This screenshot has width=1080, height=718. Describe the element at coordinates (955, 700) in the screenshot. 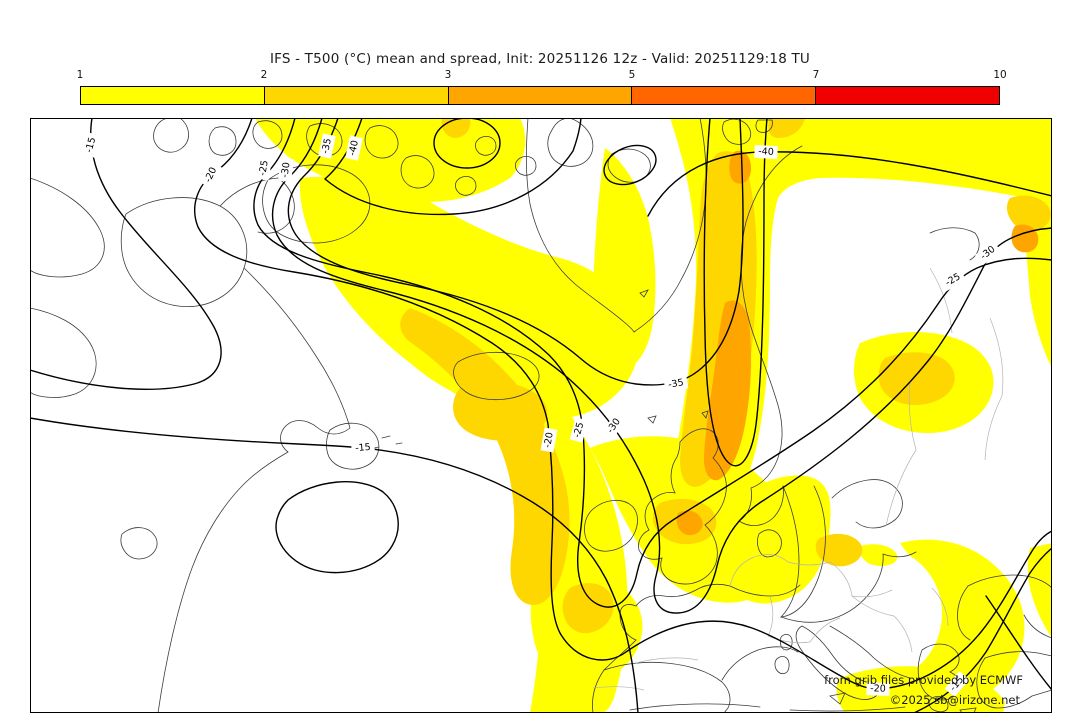

I see `attribution-copyright: ©2025 sb@irizone.net` at that location.